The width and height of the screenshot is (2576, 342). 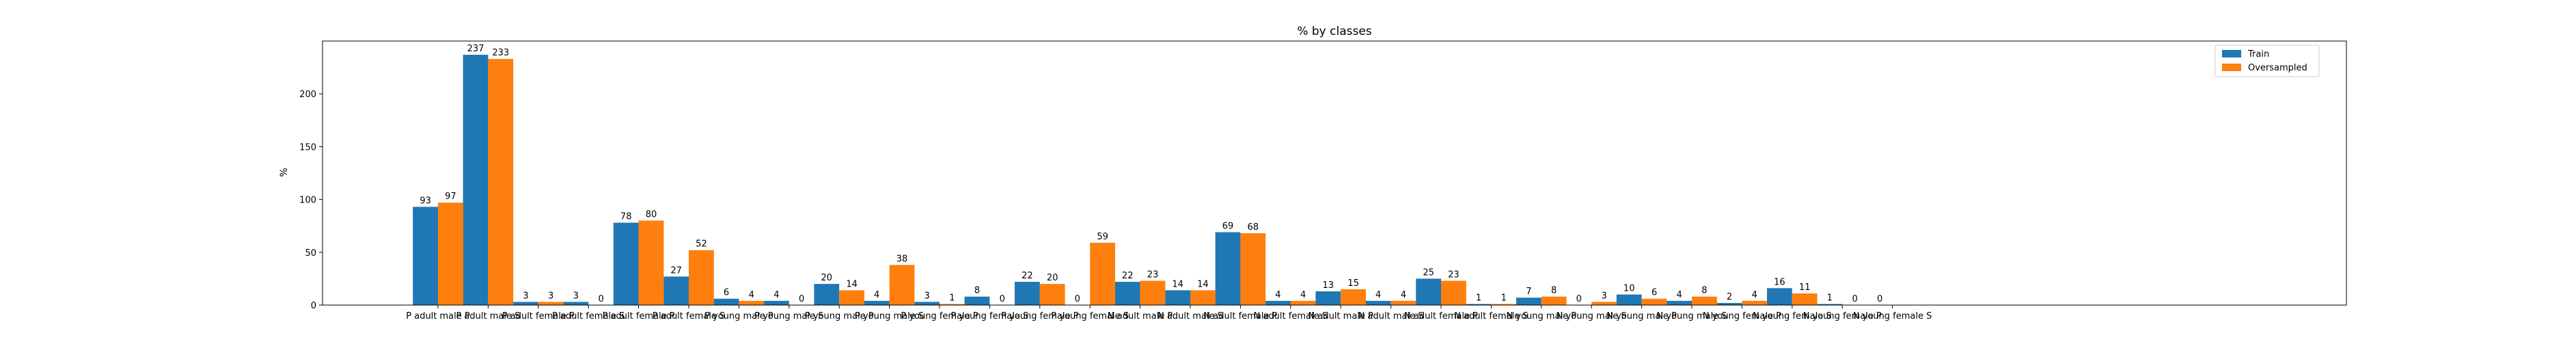 I want to click on data-label-train-29: 0, so click(x=1879, y=299).